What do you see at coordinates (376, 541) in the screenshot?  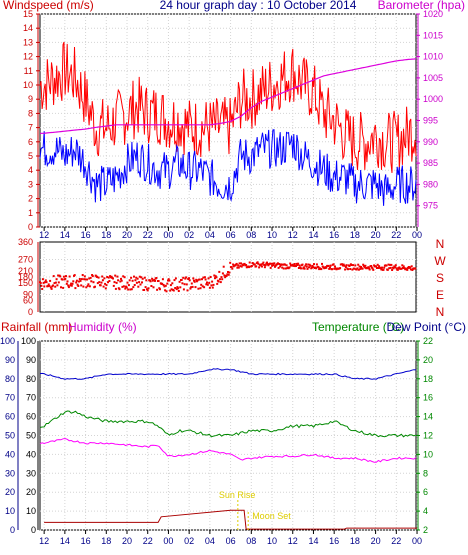 I see `time-tick-label: 20` at bounding box center [376, 541].